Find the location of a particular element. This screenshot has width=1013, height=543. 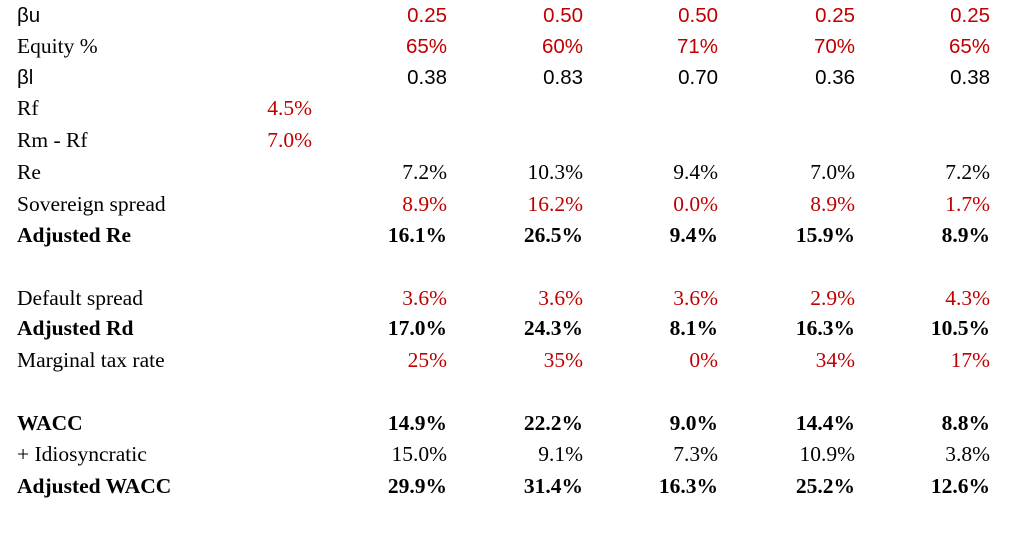

value-cell: 3.8% is located at coordinates (967, 454).